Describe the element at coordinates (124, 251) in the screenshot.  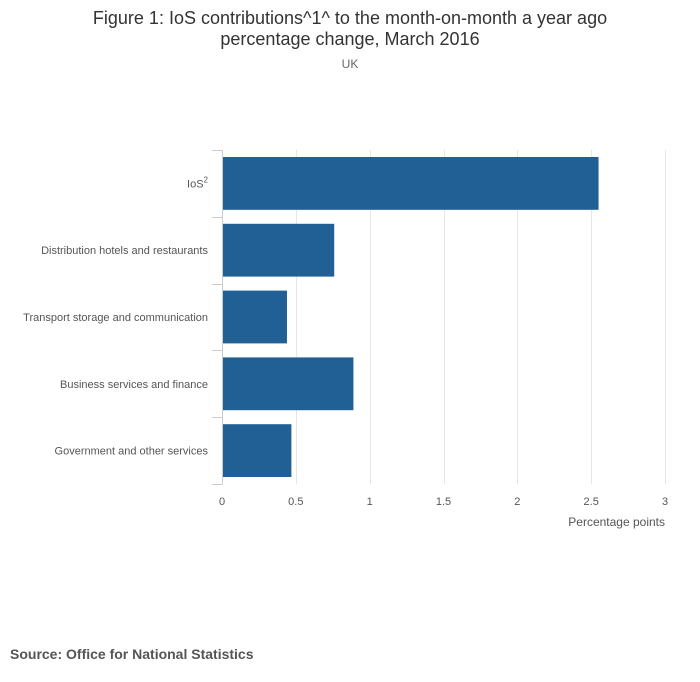
I see `category-label-2: Distribution hotels and restaurants` at that location.